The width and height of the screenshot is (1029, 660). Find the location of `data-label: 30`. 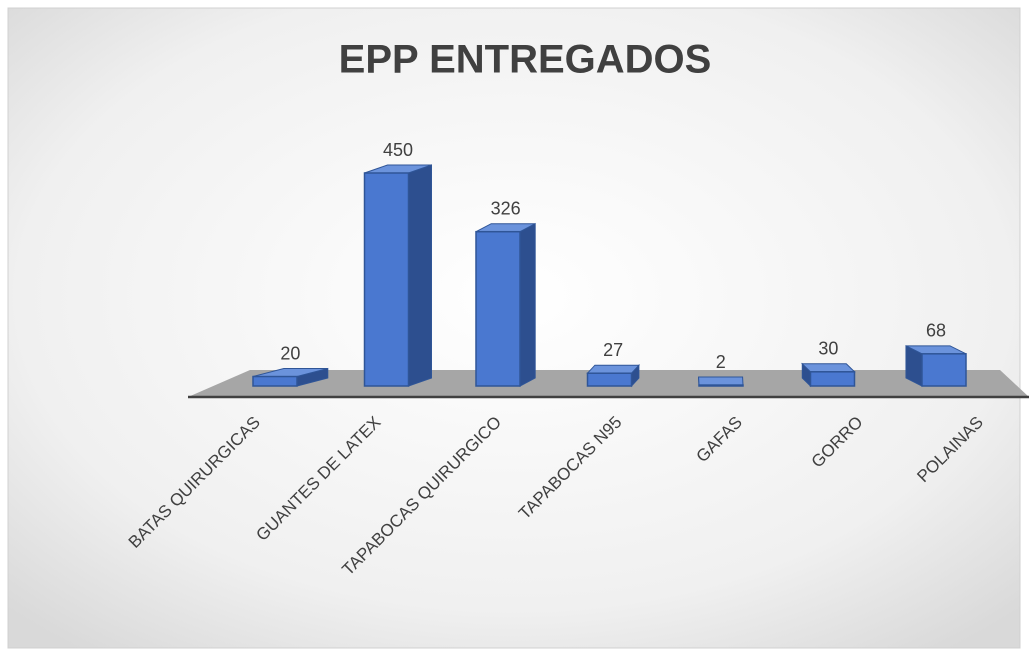

data-label: 30 is located at coordinates (828, 349).